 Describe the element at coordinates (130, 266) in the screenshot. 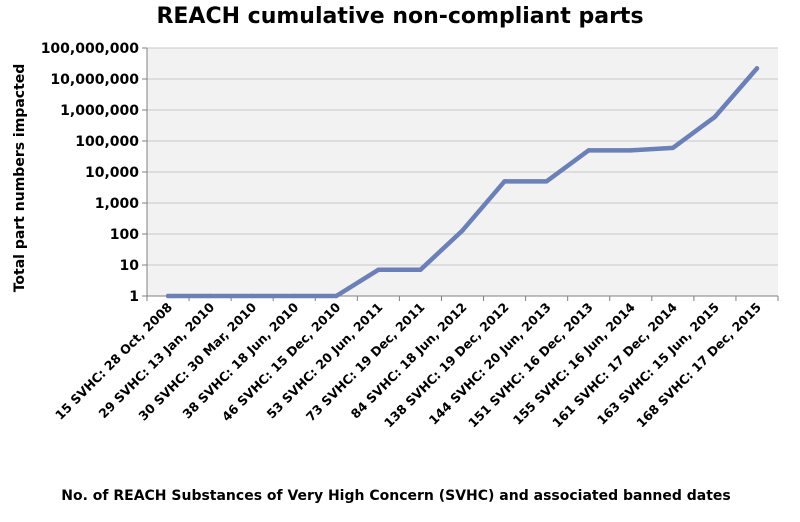

I see `y-tick-label: 10` at that location.